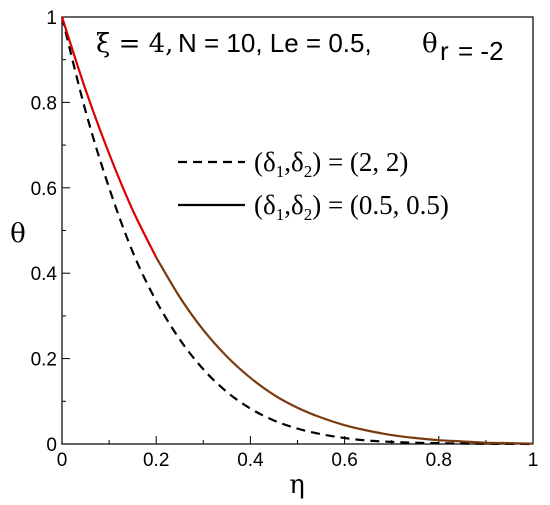 This screenshot has height=505, width=550. I want to click on series-line-solid-left, so click(109, 137).